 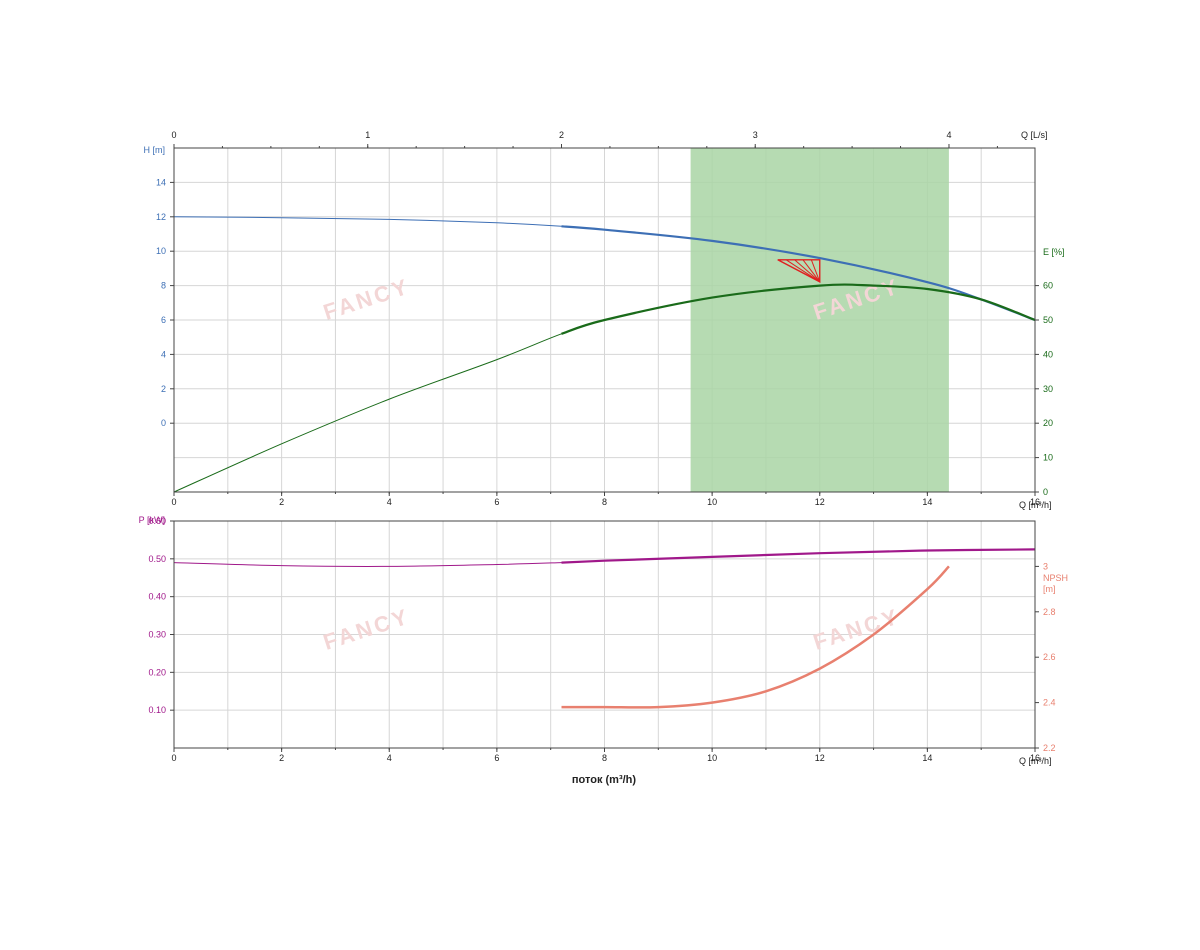 What do you see at coordinates (561, 135) in the screenshot?
I see `x2-tick-label: 2` at bounding box center [561, 135].